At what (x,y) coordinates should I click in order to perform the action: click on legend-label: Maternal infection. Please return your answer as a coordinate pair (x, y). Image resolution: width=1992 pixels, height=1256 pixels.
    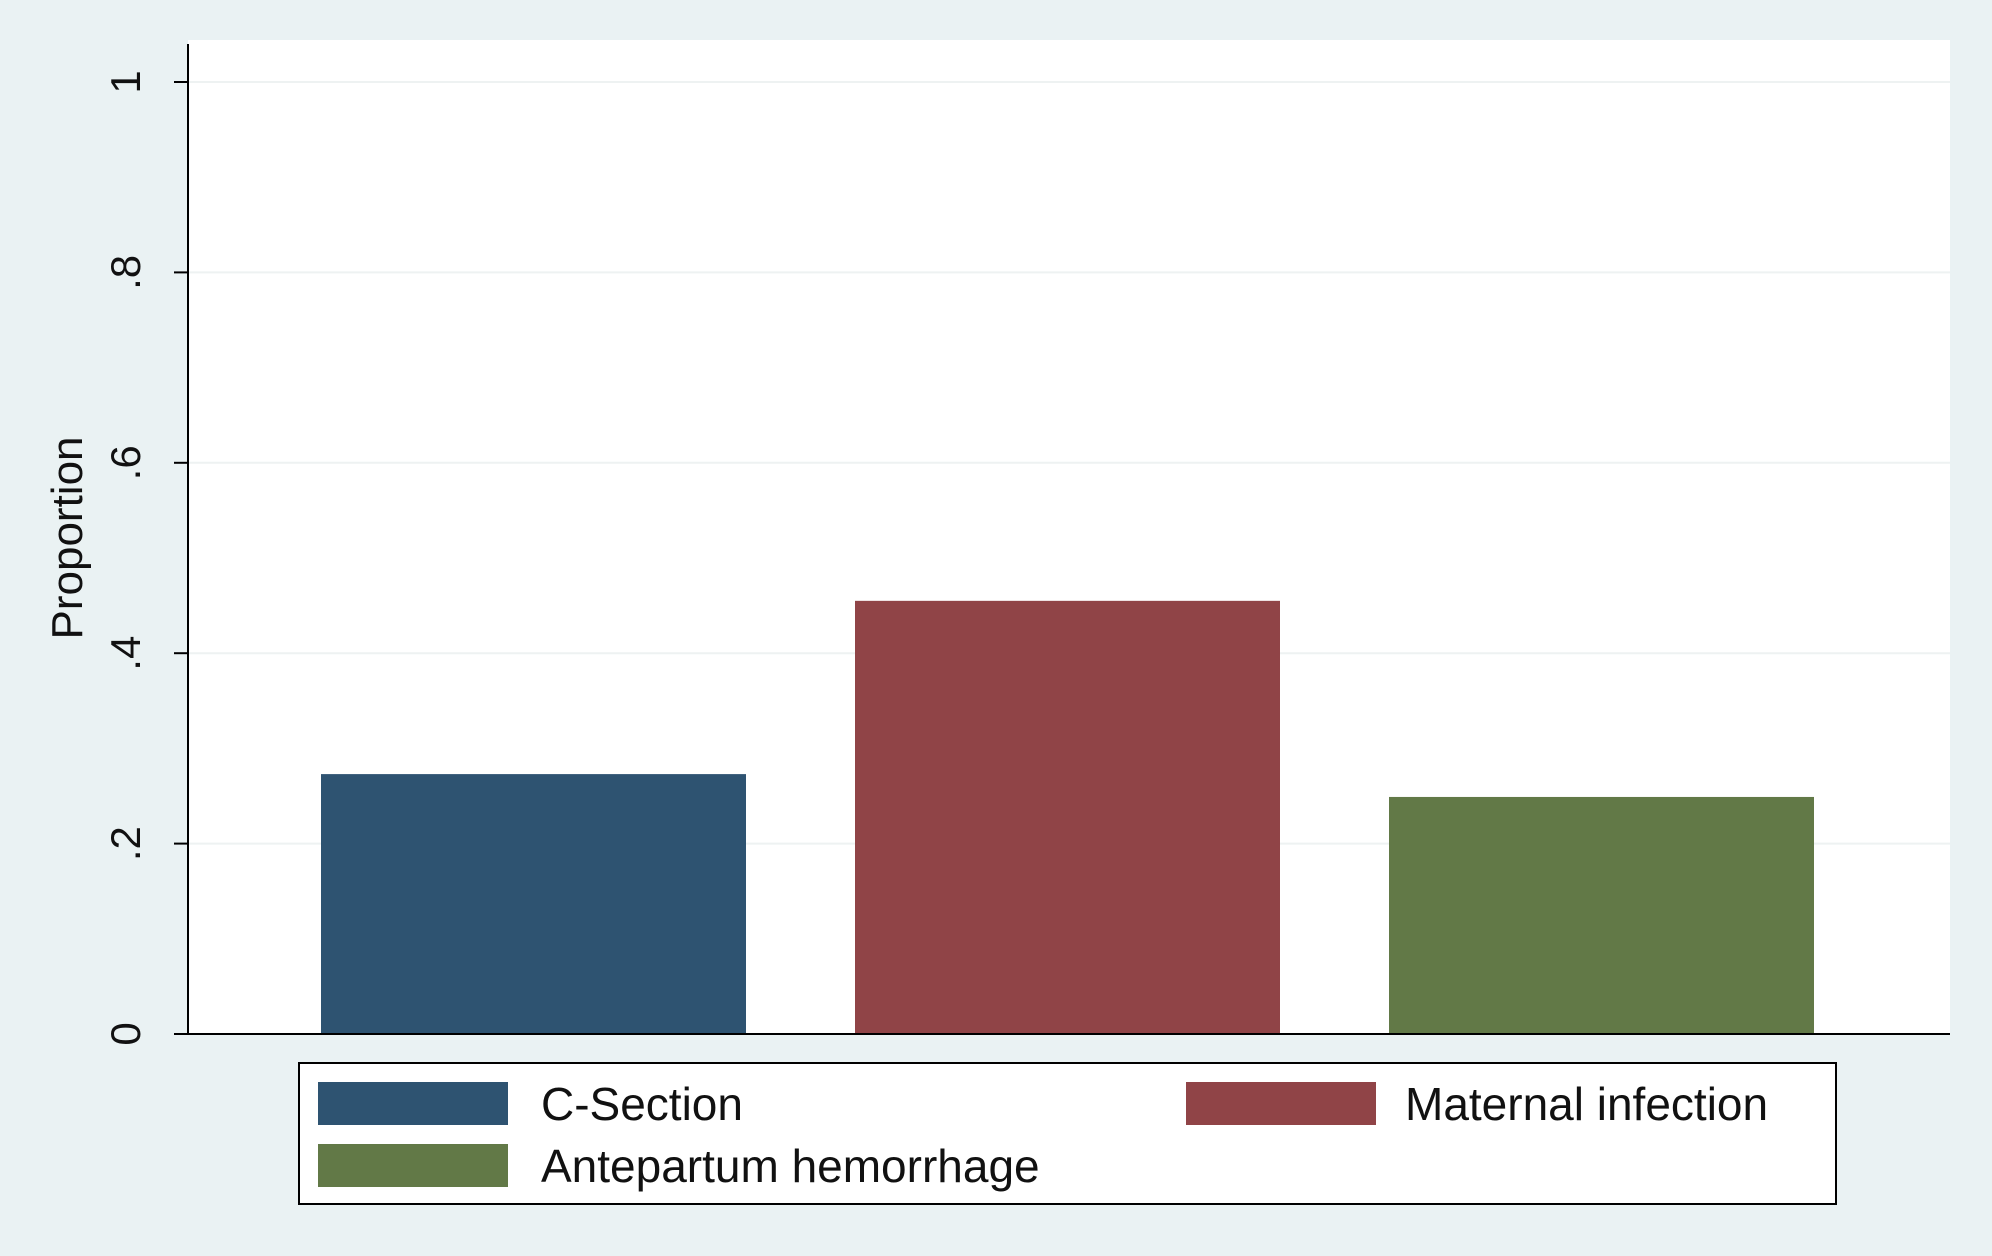
    Looking at the image, I should click on (1586, 1104).